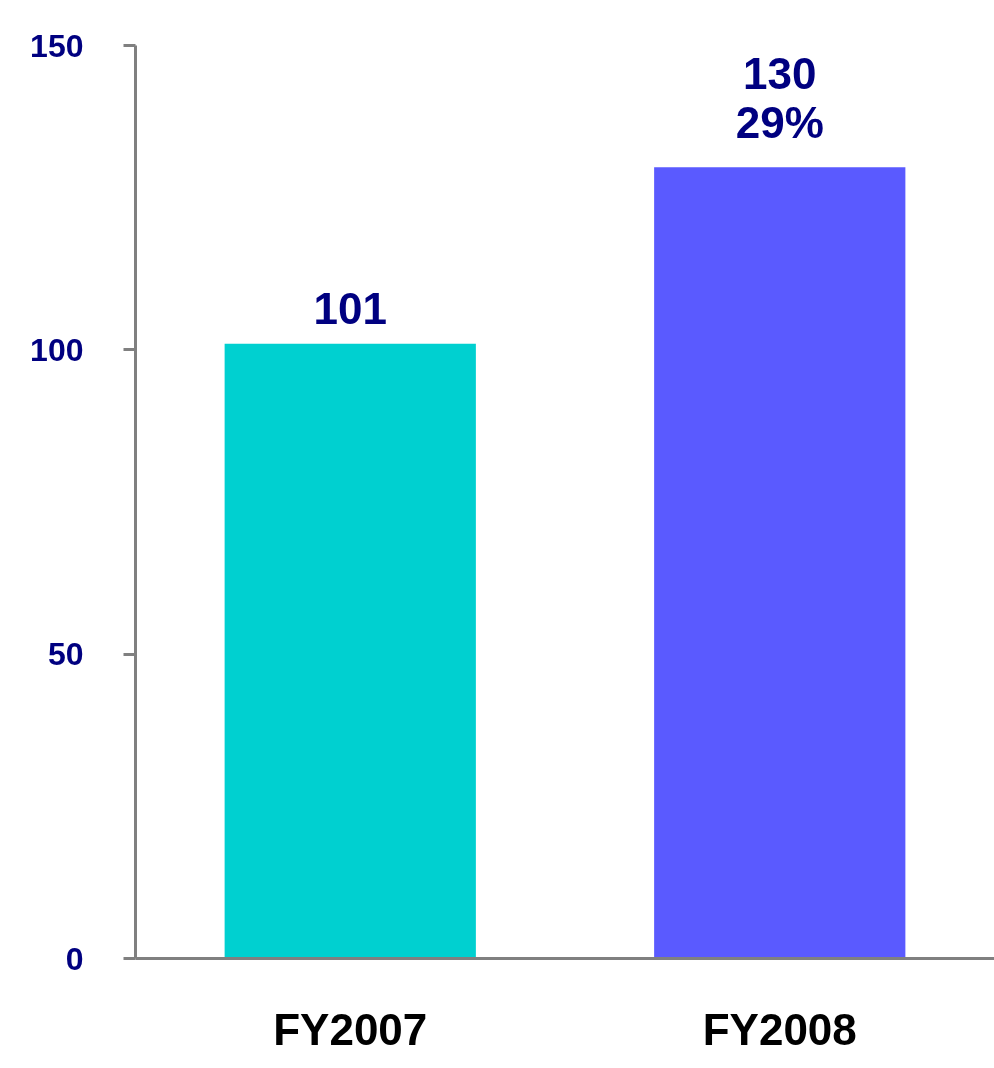 This screenshot has width=994, height=1068. I want to click on x-tick-label: FY2008, so click(779, 1029).